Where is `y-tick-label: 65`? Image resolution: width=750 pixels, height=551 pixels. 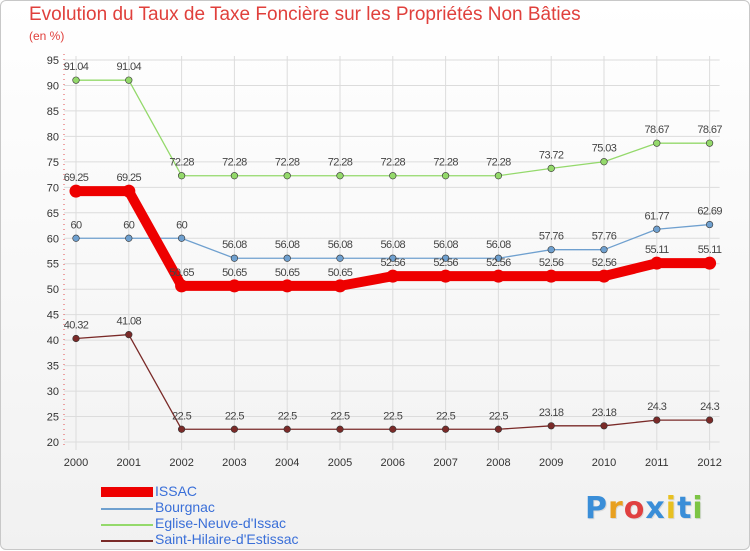 y-tick-label: 65 is located at coordinates (53, 214).